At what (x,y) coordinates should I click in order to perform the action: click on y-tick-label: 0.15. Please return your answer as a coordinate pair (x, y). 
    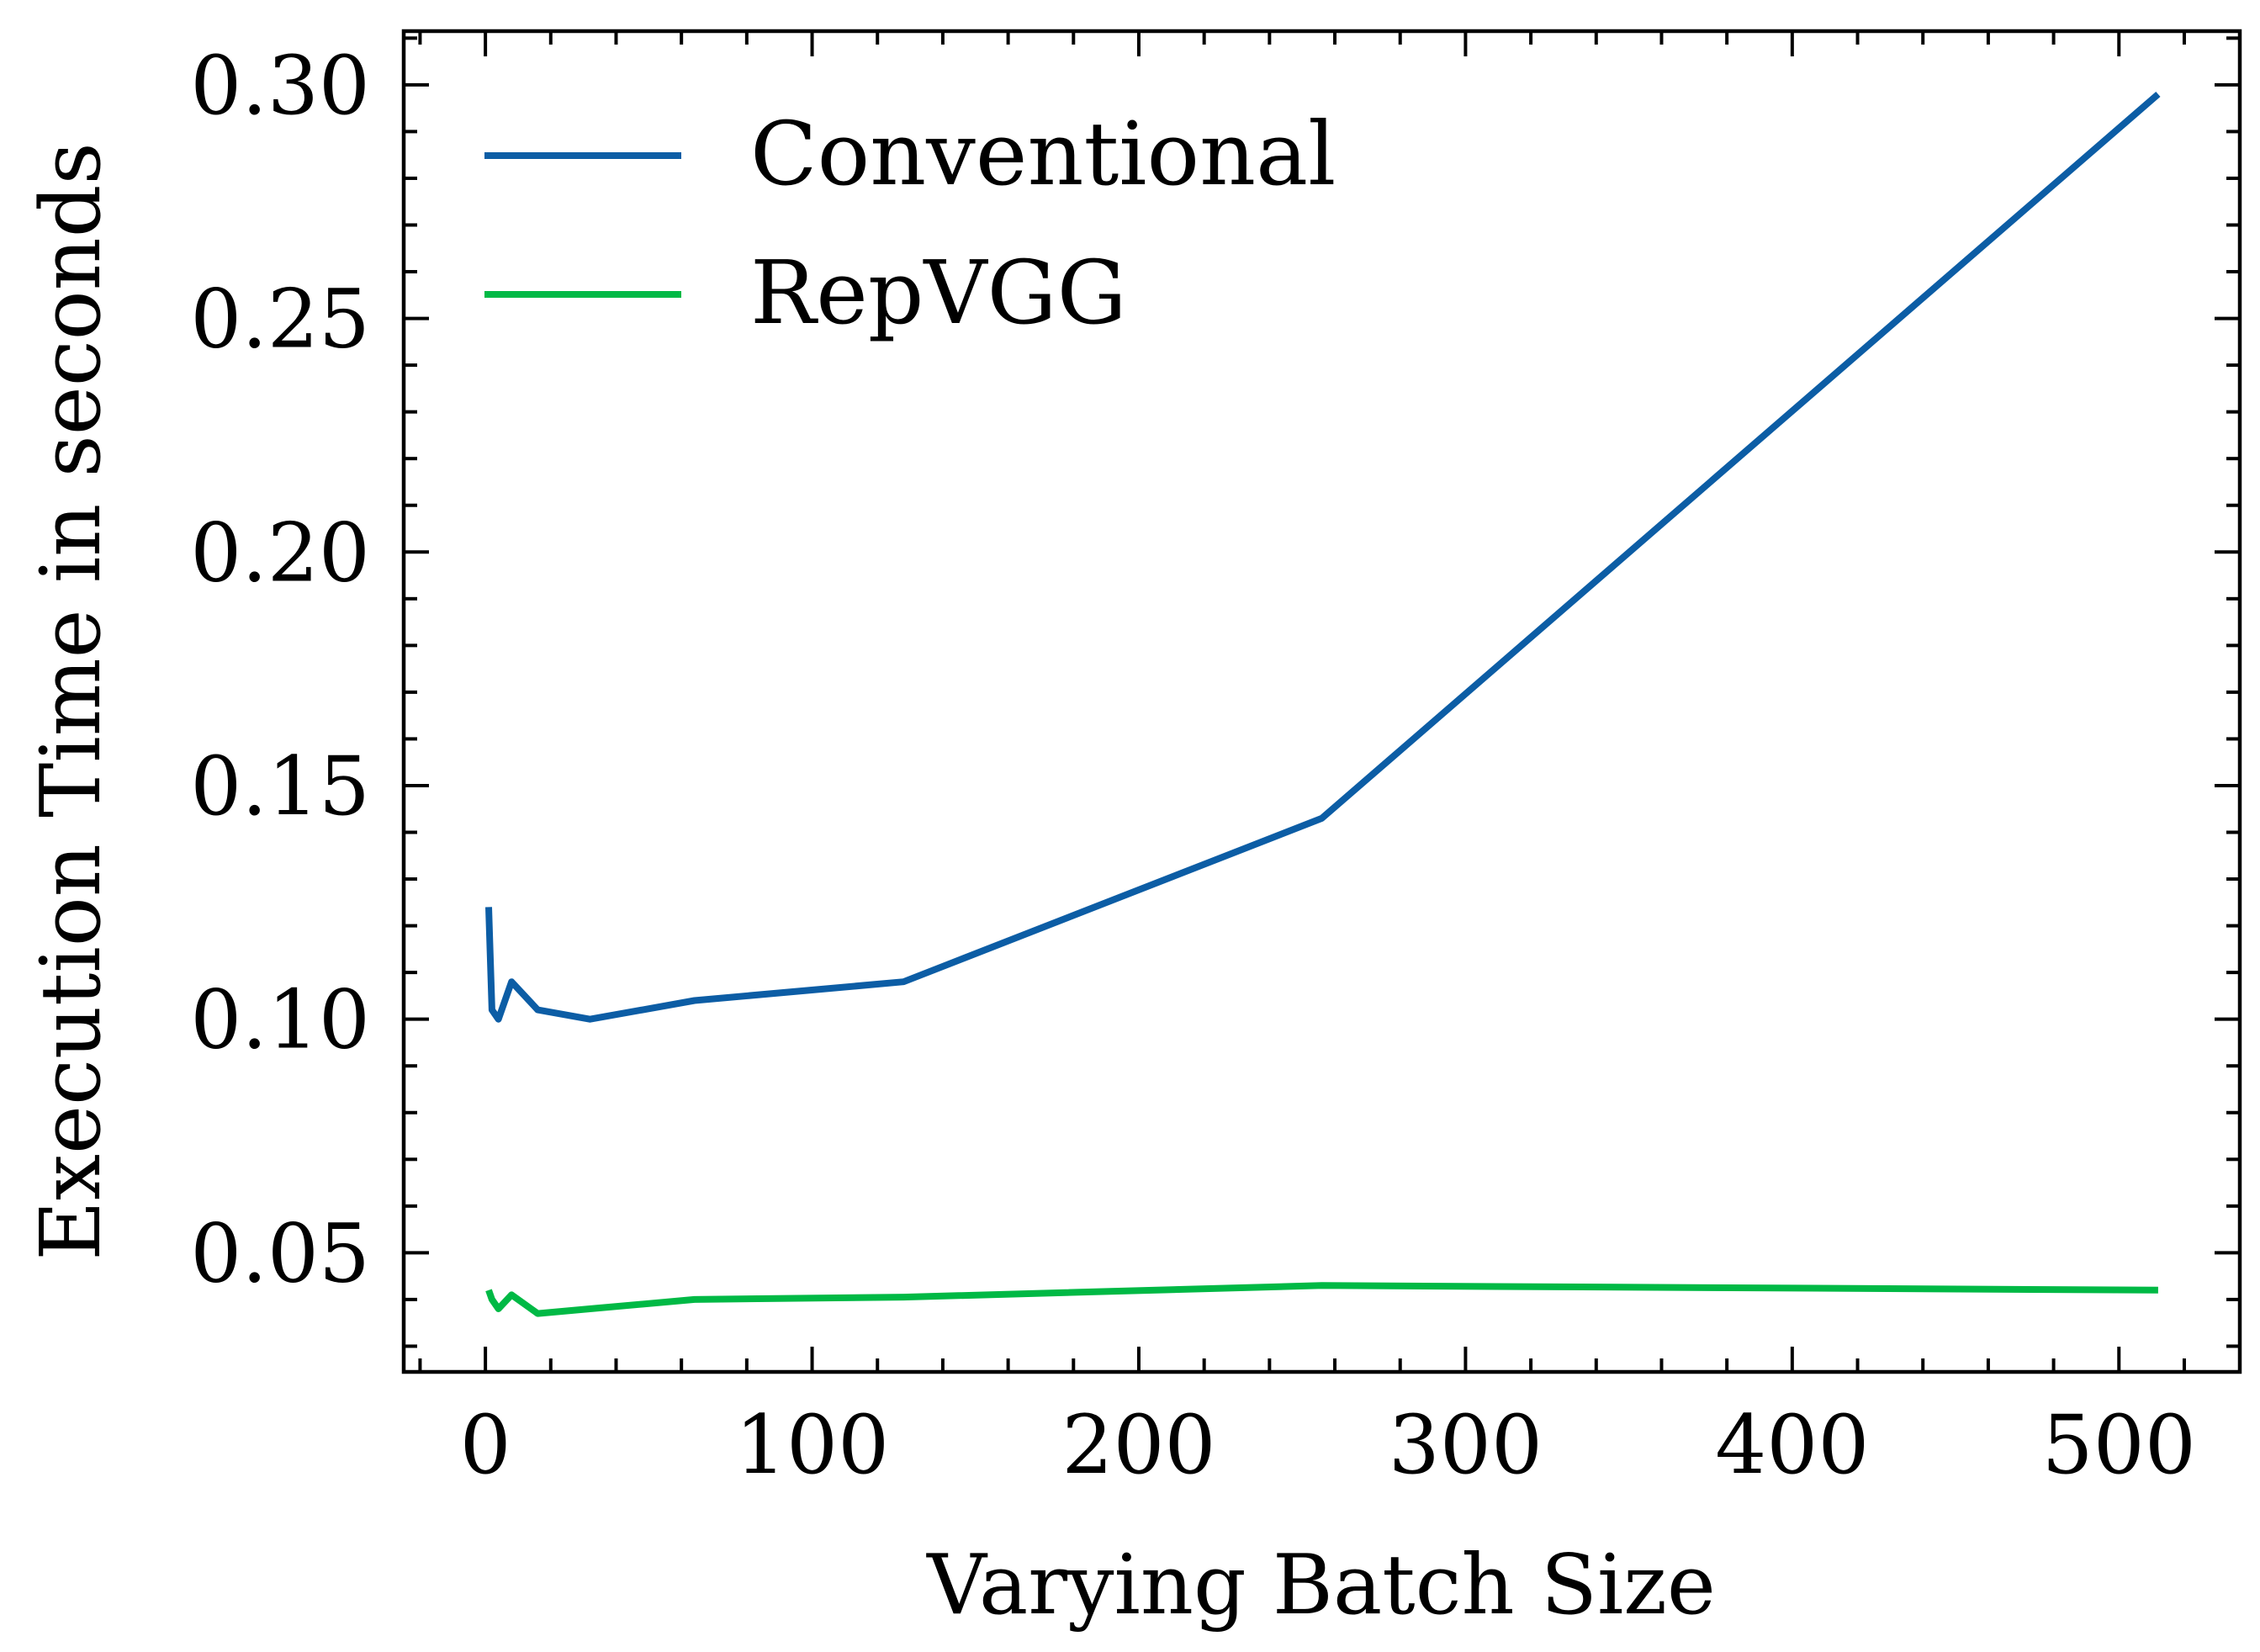
    Looking at the image, I should click on (280, 786).